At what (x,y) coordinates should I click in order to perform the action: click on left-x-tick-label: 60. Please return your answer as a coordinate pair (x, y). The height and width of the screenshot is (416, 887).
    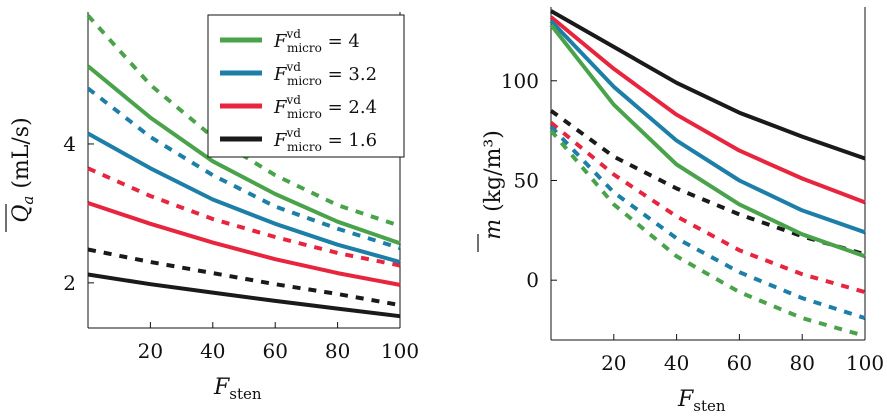
    Looking at the image, I should click on (274, 351).